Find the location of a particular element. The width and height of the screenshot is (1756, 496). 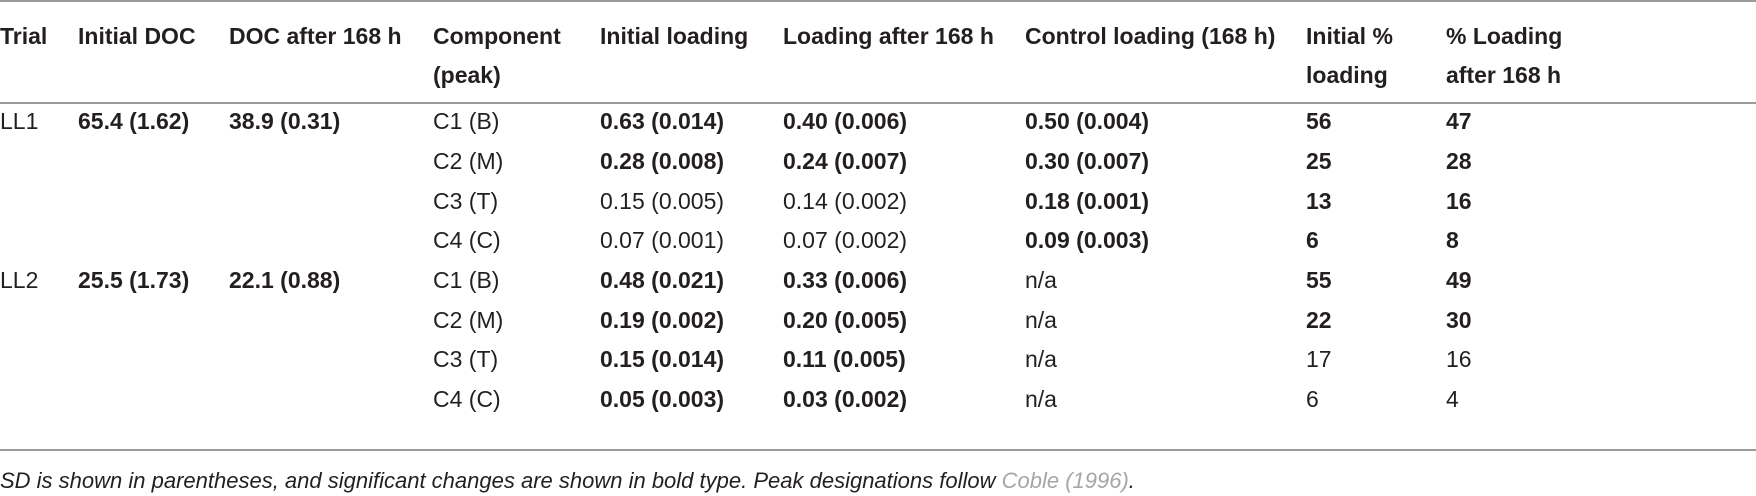

cell-control-loading-168h: 0.09 (0.003) is located at coordinates (1087, 240).